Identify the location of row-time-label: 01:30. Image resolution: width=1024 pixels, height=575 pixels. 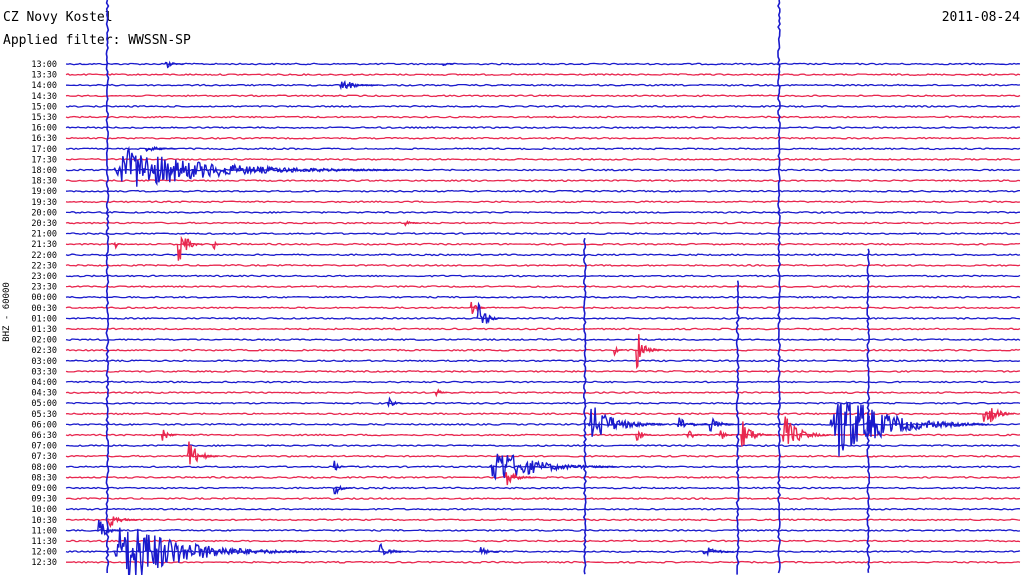
(44, 330).